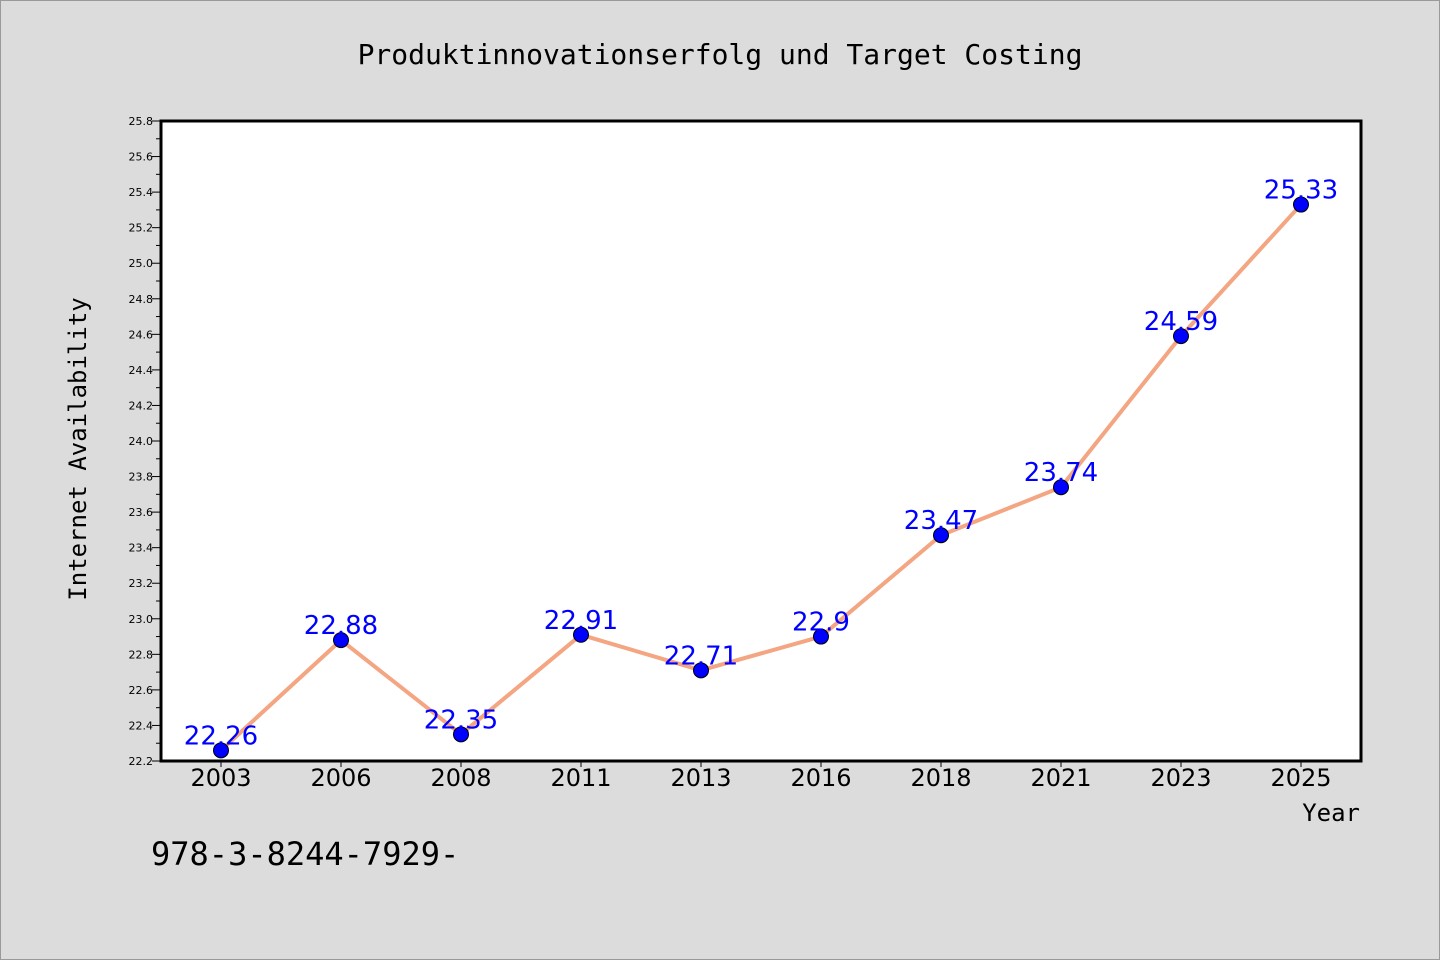 The width and height of the screenshot is (1440, 960). What do you see at coordinates (141, 263) in the screenshot?
I see `y-tick-label: 25.0` at bounding box center [141, 263].